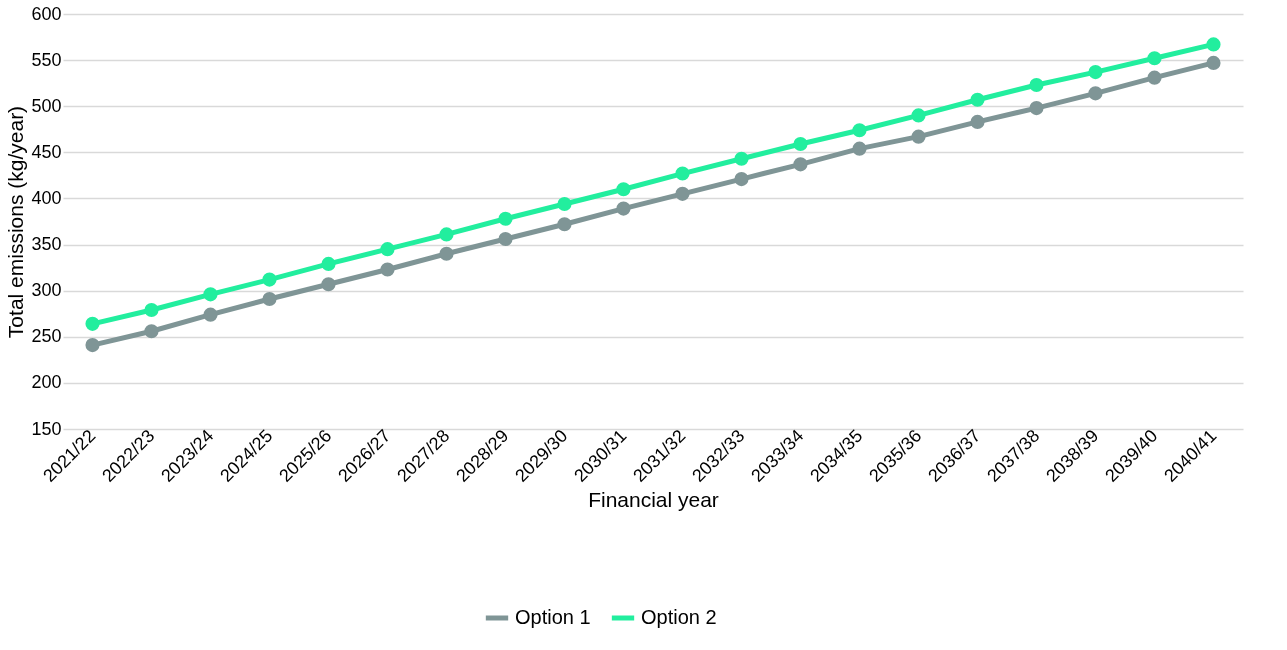 This screenshot has height=650, width=1287. I want to click on y-tick-label: 250, so click(46, 336).